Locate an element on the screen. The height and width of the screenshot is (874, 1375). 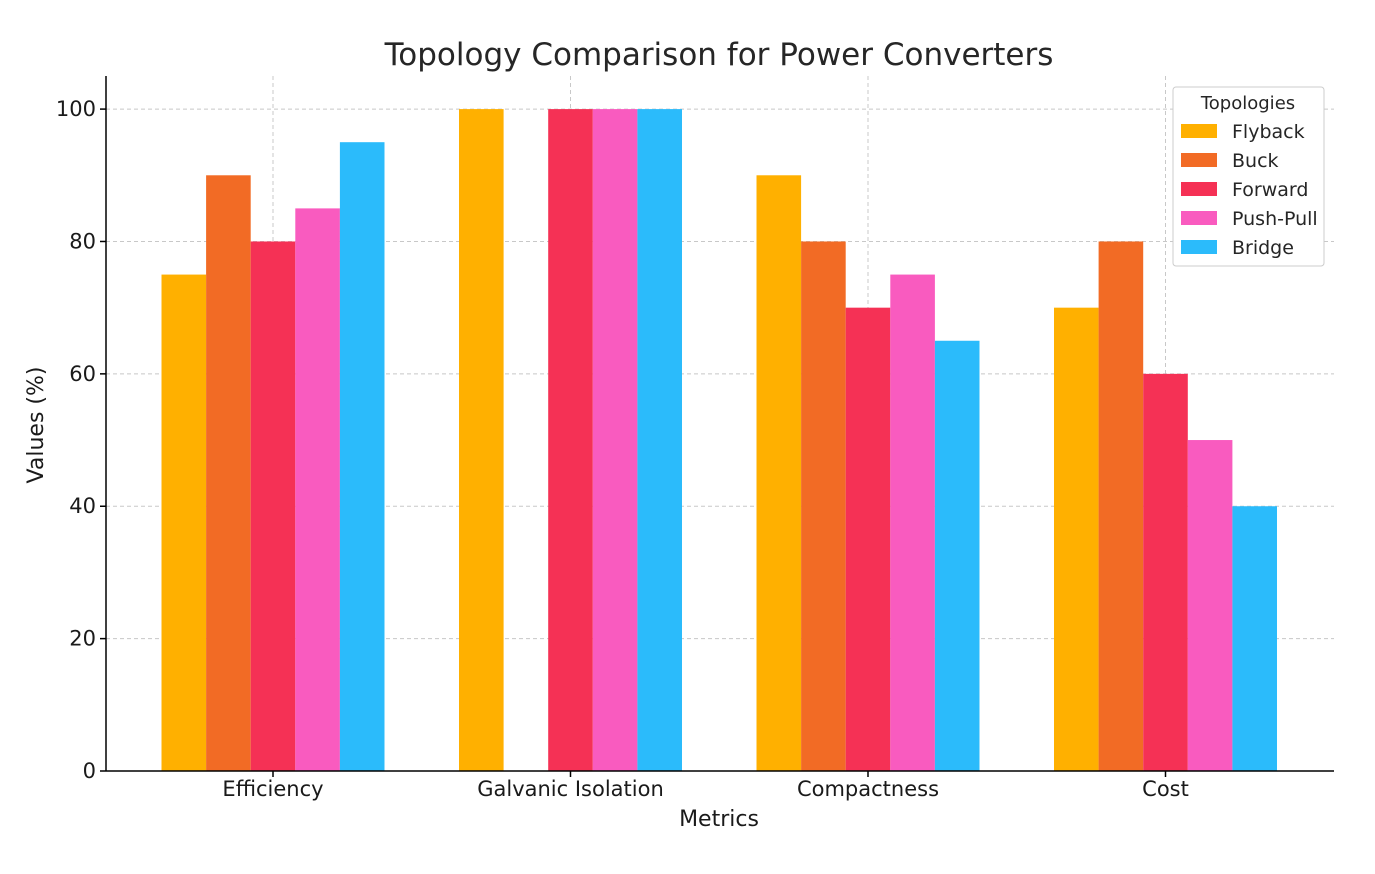
bar-flyback-cost is located at coordinates (1076, 539).